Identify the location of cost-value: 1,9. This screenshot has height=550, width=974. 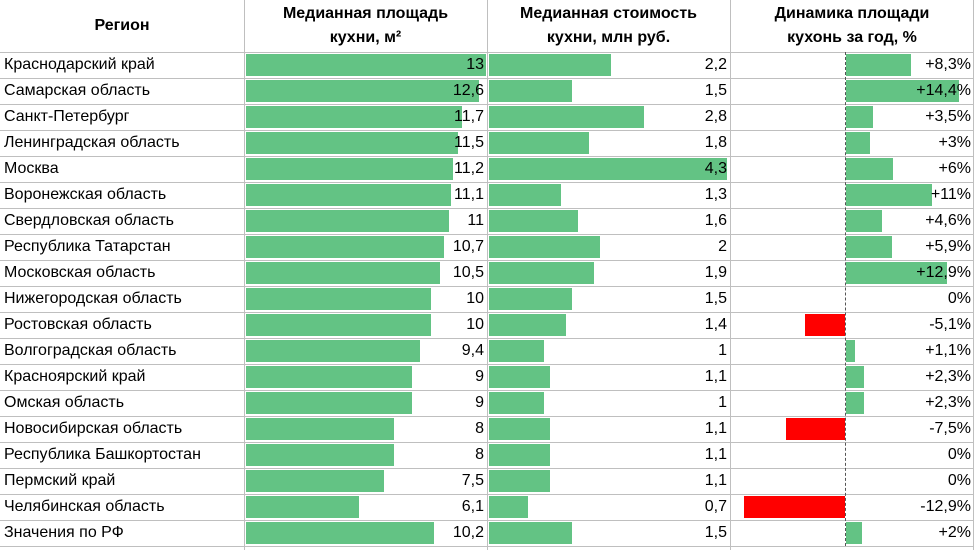
(715, 272).